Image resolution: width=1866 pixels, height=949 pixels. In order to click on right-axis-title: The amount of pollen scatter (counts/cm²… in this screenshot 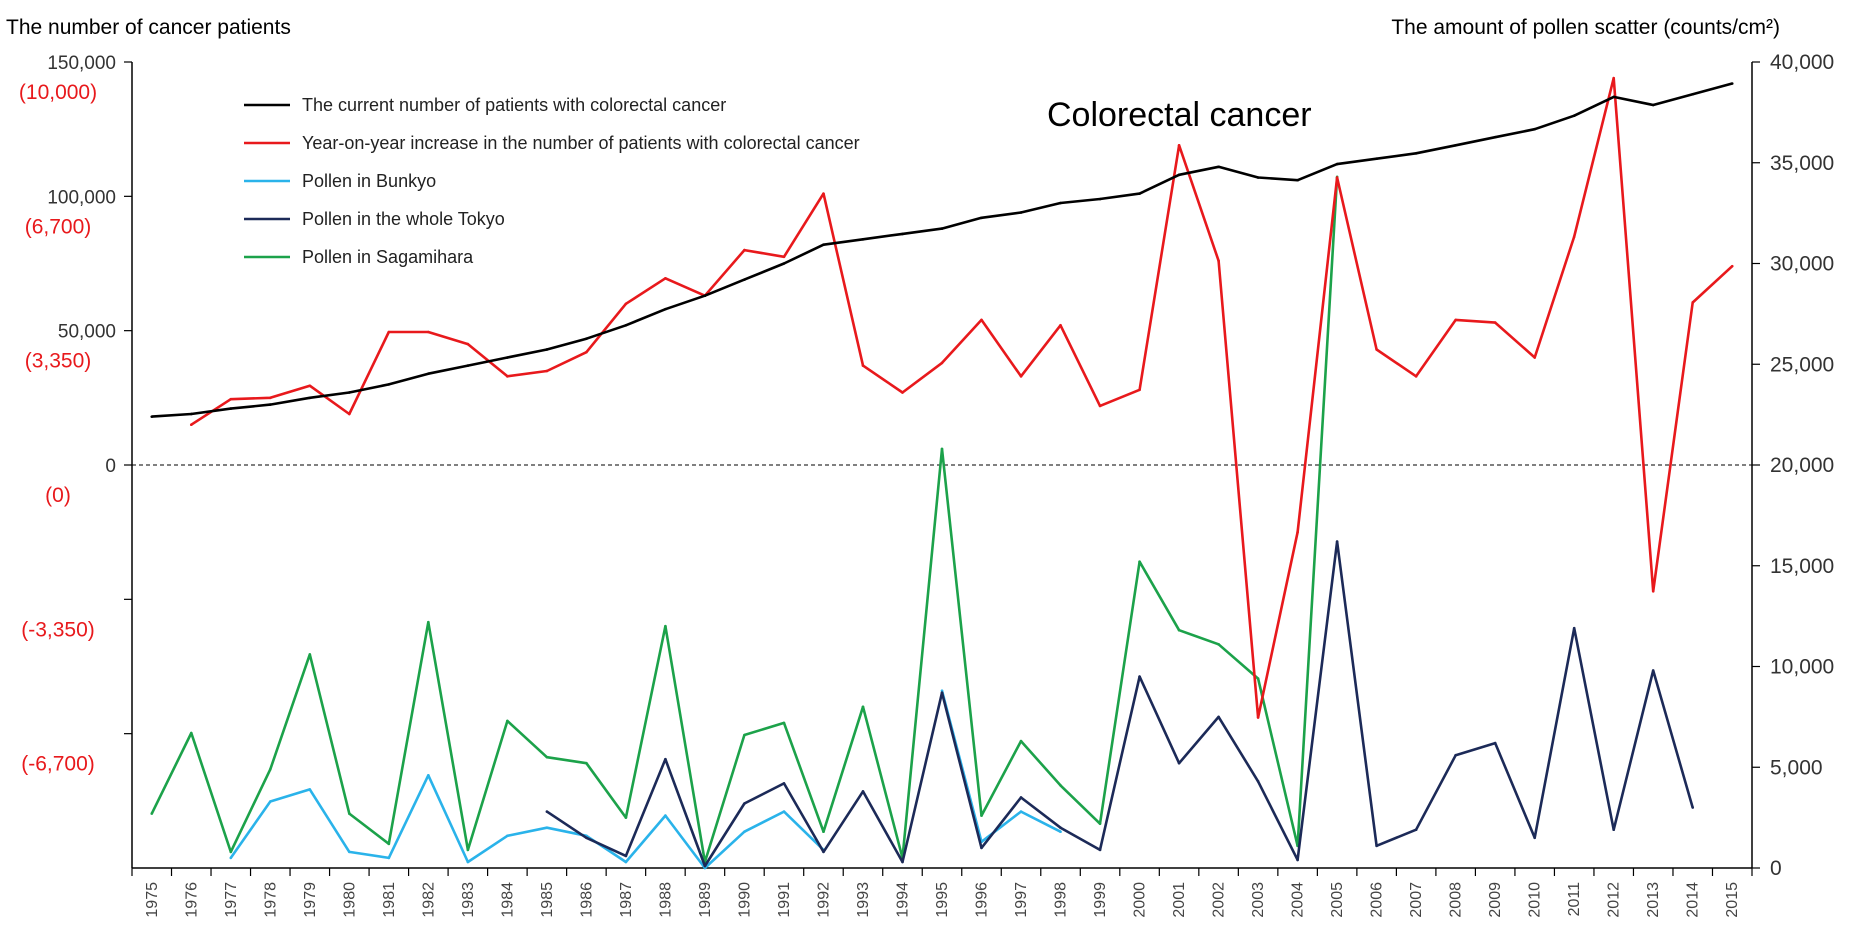, I will do `click(1585, 27)`.